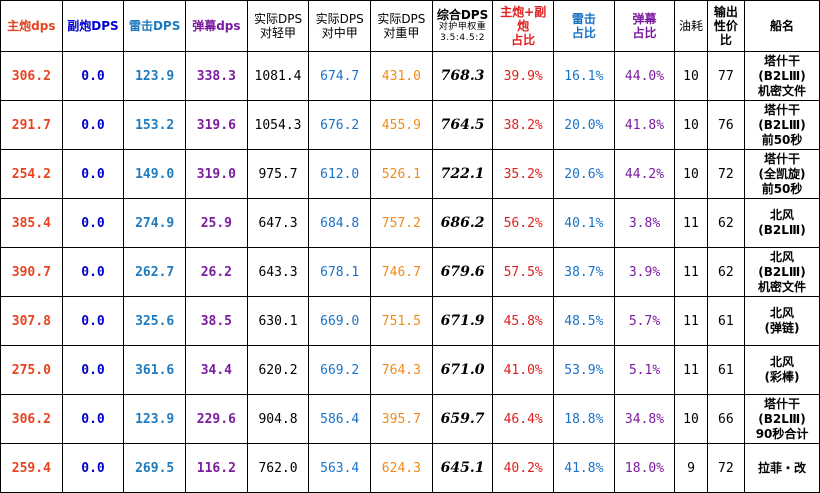 This screenshot has height=493, width=820. Describe the element at coordinates (726, 125) in the screenshot. I see `cell-cost-performance: 76` at that location.